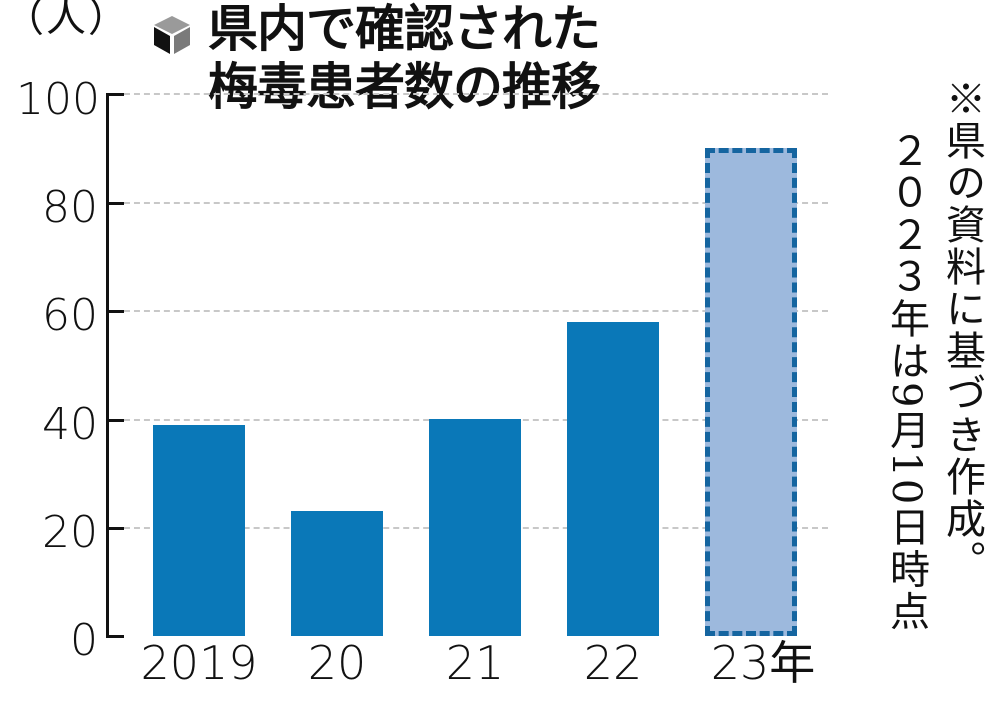  What do you see at coordinates (404, 87) in the screenshot?
I see `title-line-2: 梅毒患者数の推移` at bounding box center [404, 87].